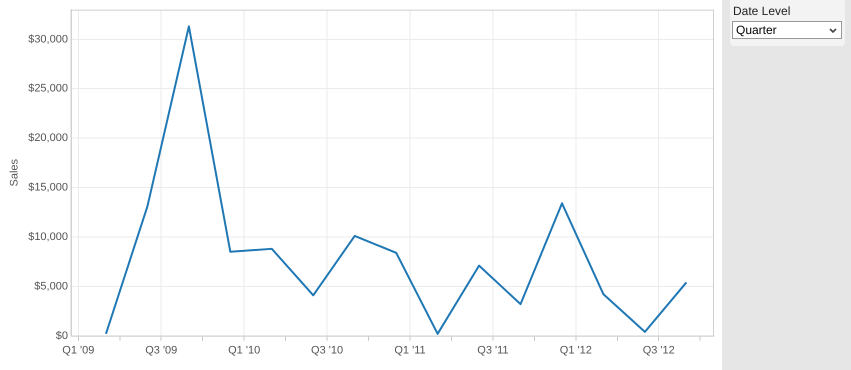 This screenshot has width=851, height=370. Describe the element at coordinates (410, 350) in the screenshot. I see `x-tick-label: Q1 '11` at that location.